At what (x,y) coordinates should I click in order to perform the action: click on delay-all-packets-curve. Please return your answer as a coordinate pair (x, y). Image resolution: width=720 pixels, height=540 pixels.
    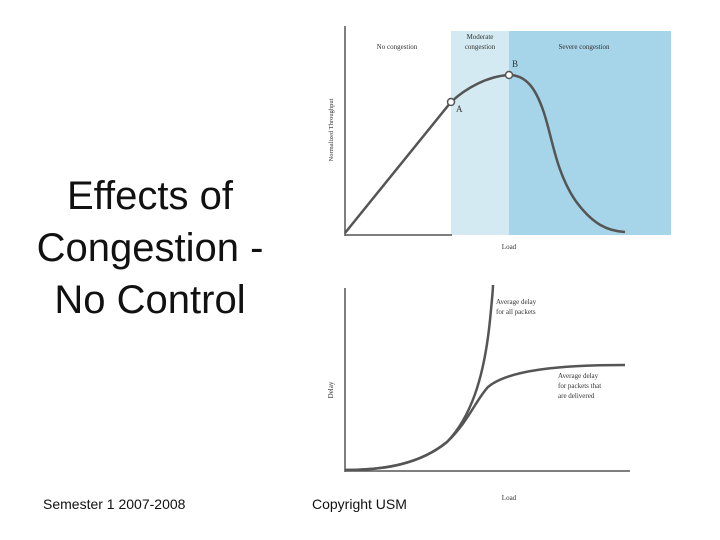
    Looking at the image, I should click on (419, 378).